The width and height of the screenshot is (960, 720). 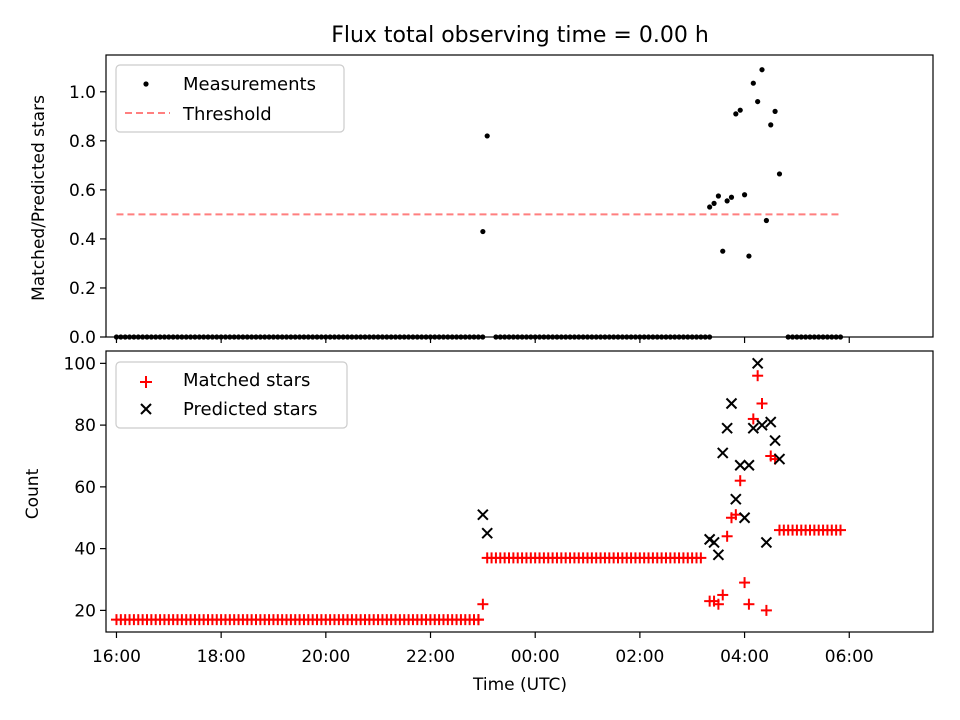 What do you see at coordinates (82, 93) in the screenshot?
I see `top-ytick-label: 1.0` at bounding box center [82, 93].